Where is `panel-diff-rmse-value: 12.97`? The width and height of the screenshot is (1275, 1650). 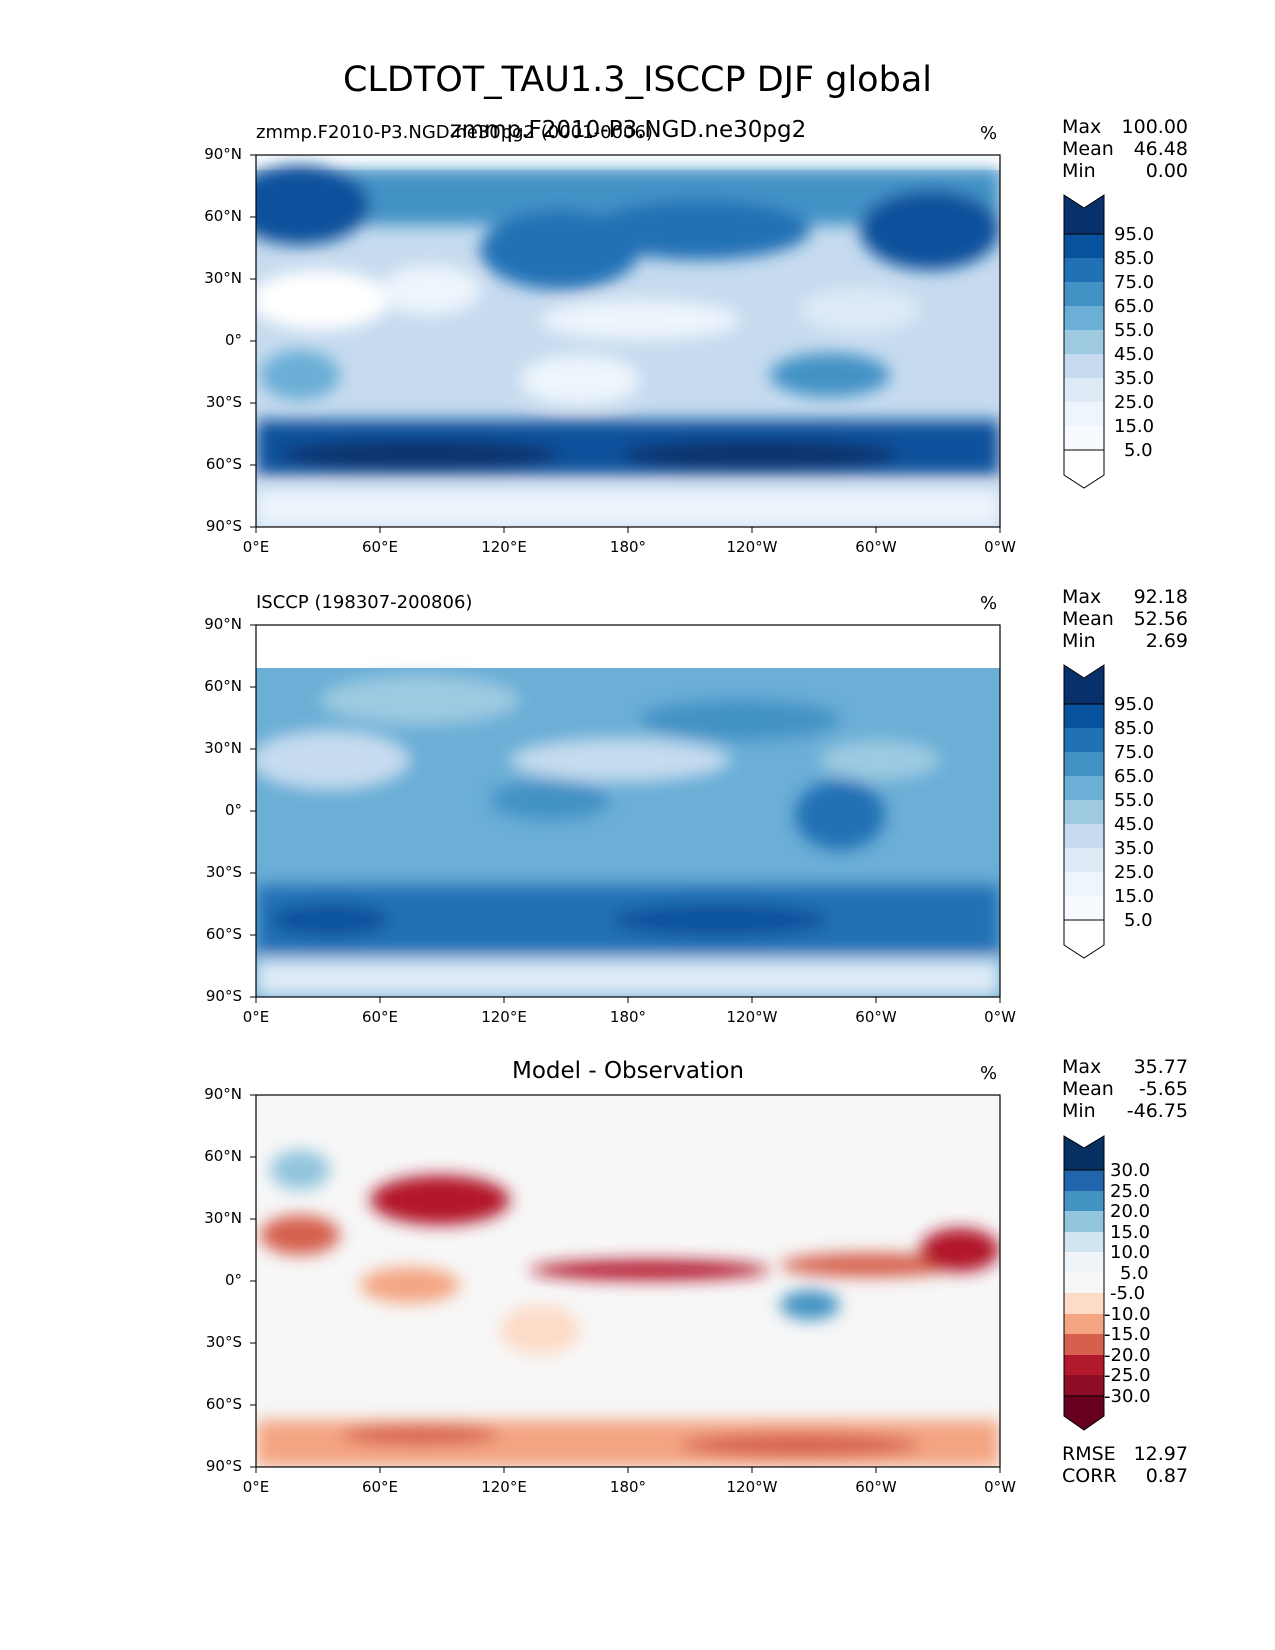
panel-diff-rmse-value: 12.97 is located at coordinates (1160, 1454).